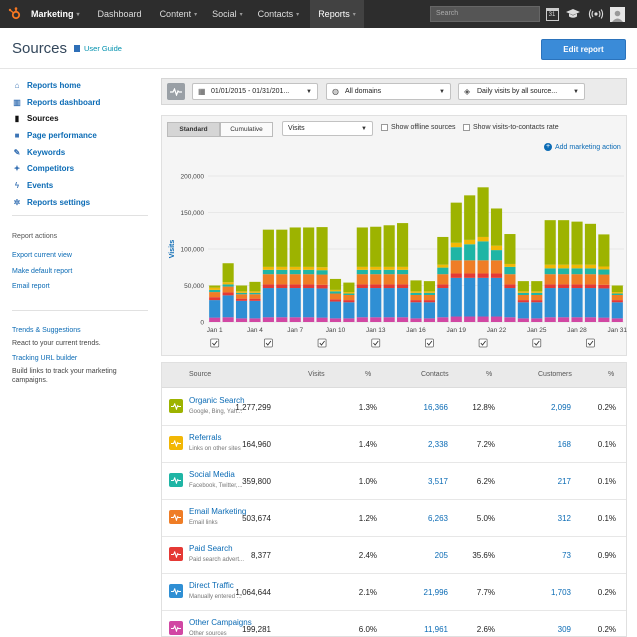 Image resolution: width=637 pixels, height=637 pixels. Describe the element at coordinates (564, 444) in the screenshot. I see `cell-customers: 168` at that location.